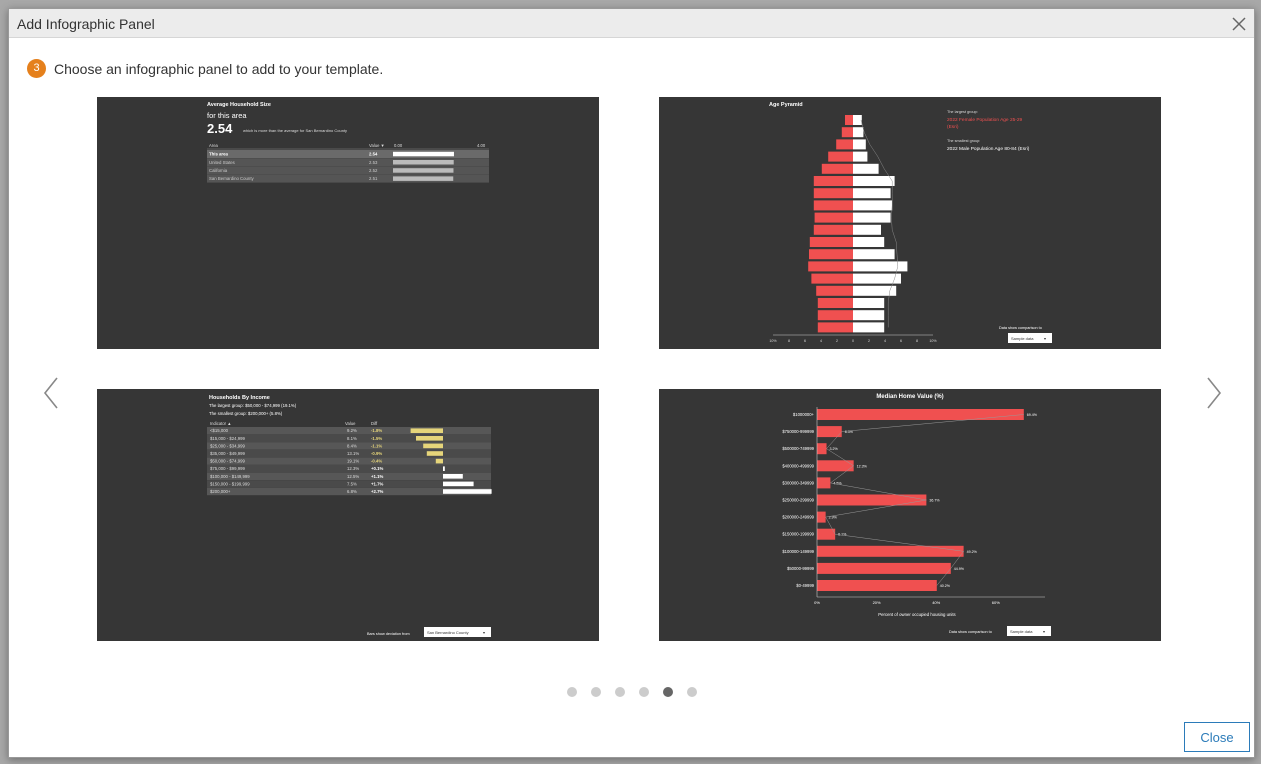  What do you see at coordinates (376, 430) in the screenshot?
I see `row-diff: -1.8%` at bounding box center [376, 430].